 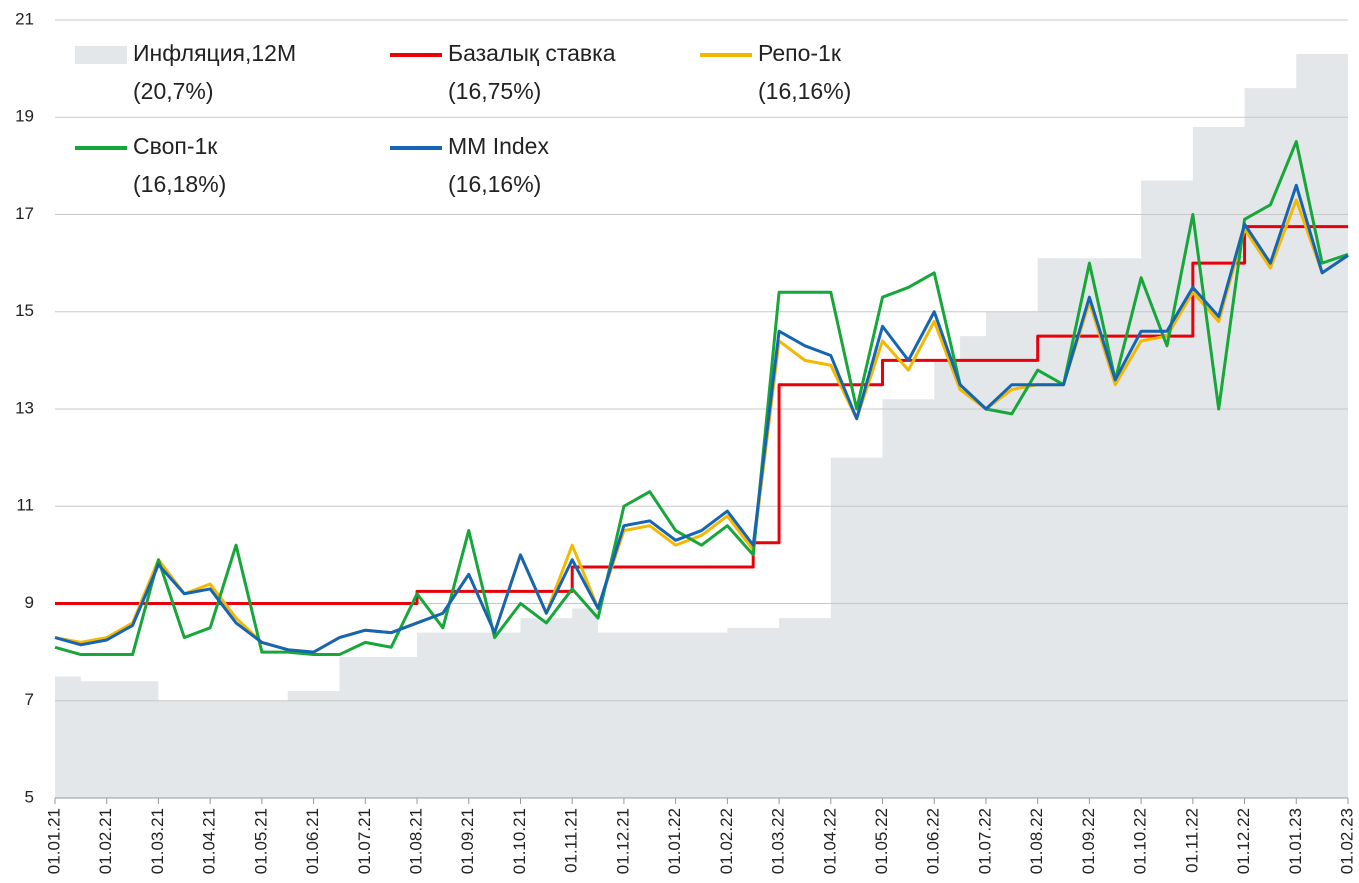 I want to click on x-tick-label: 01.02.22, so click(x=726, y=841).